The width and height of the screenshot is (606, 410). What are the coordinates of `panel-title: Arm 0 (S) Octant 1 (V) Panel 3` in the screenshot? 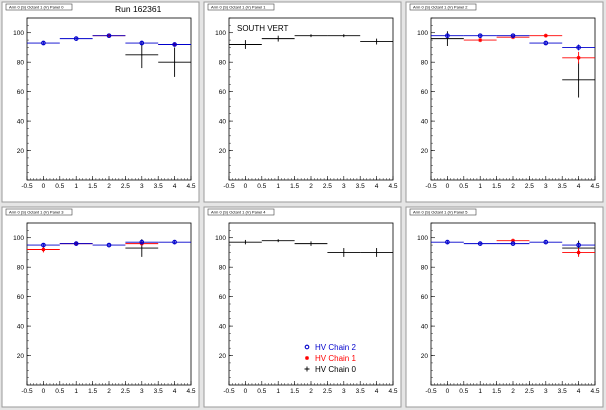 It's located at (36, 212).